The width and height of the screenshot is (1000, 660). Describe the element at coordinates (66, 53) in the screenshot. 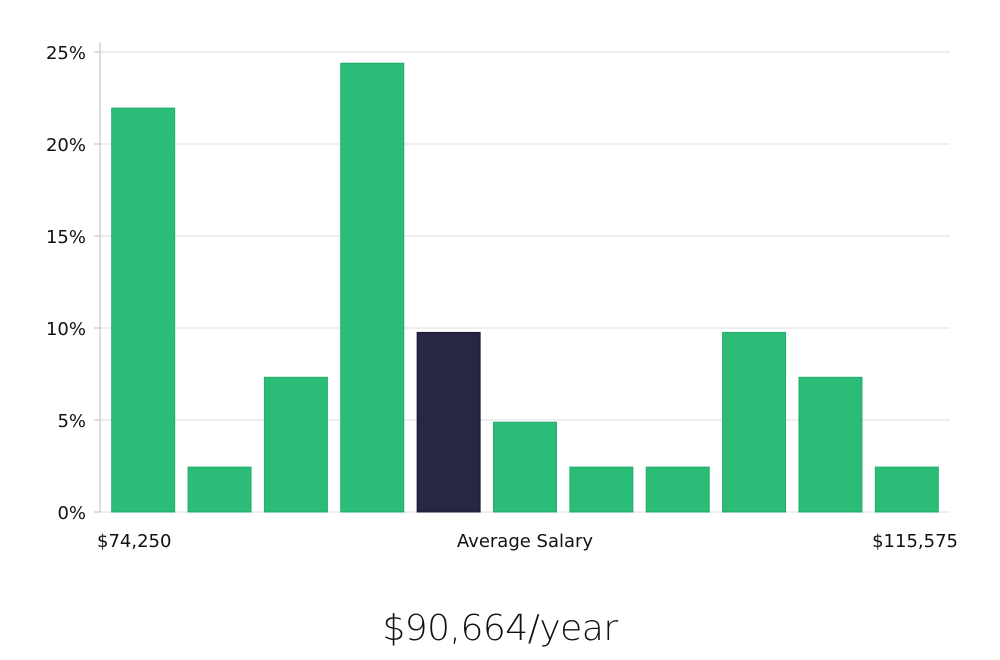

I see `y-tick-label: 25%` at that location.